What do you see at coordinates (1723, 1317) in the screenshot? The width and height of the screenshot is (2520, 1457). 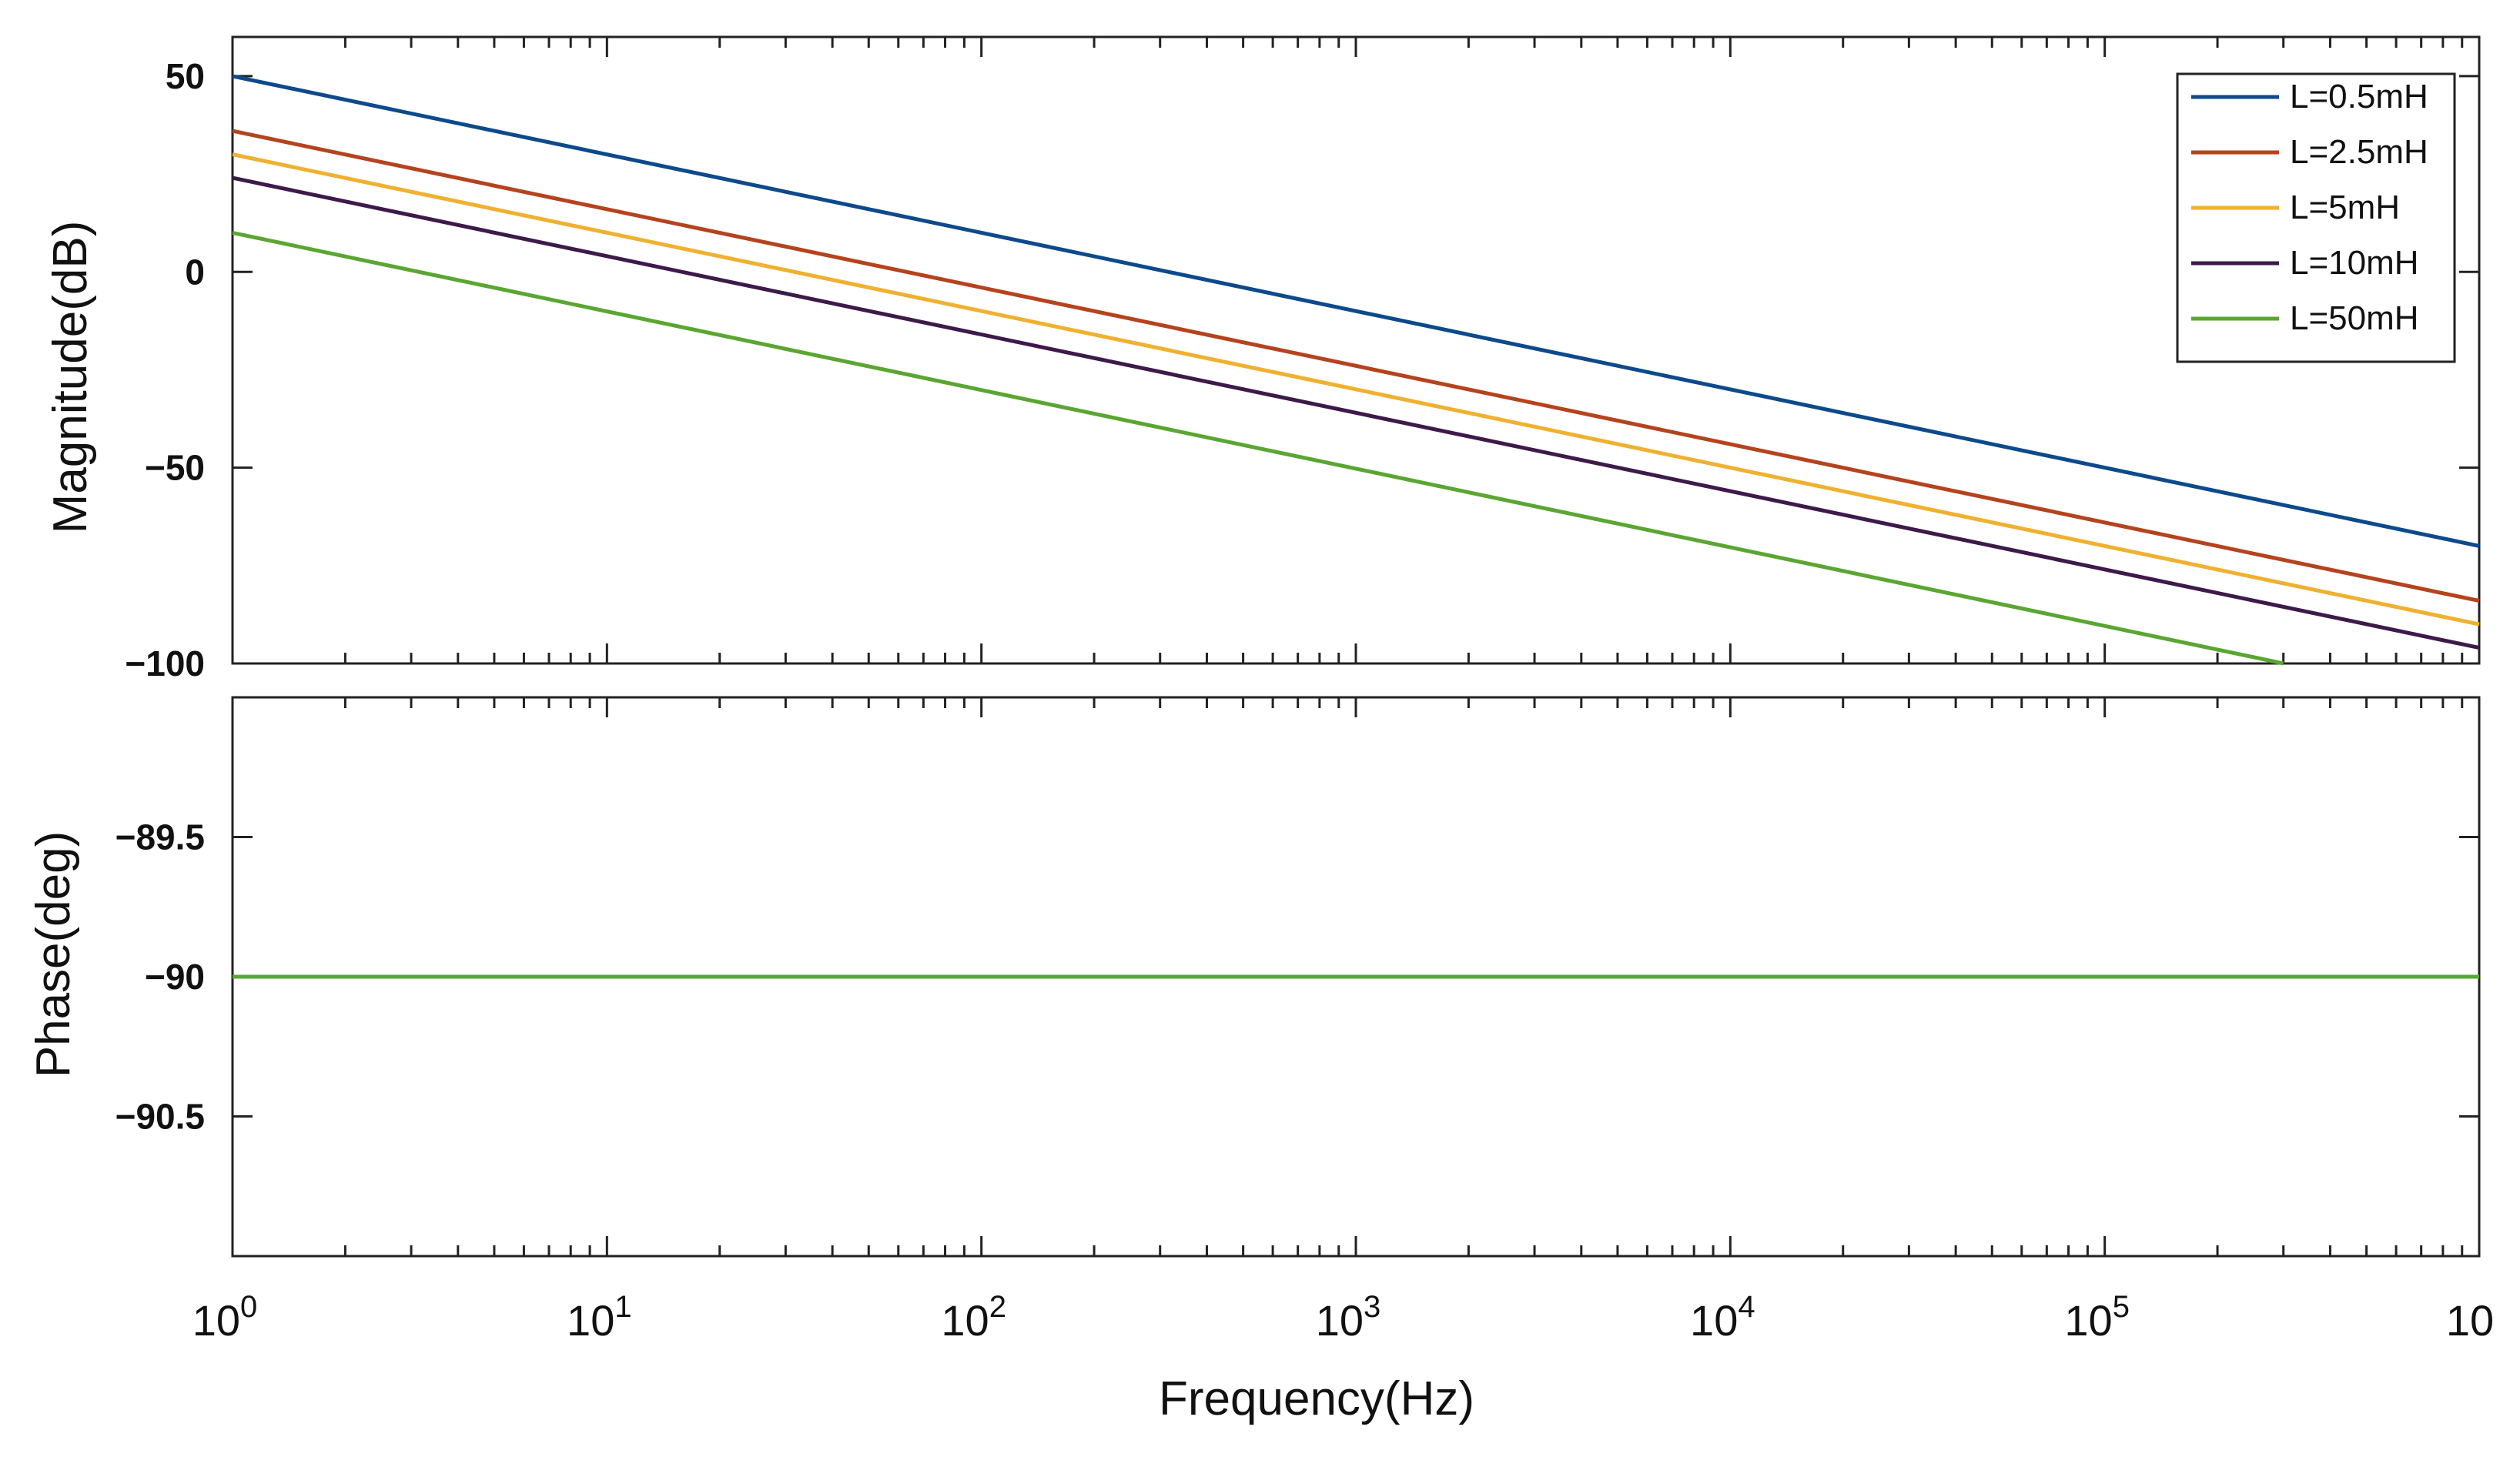 I see `frequency-tick-label: 10⁴` at bounding box center [1723, 1317].